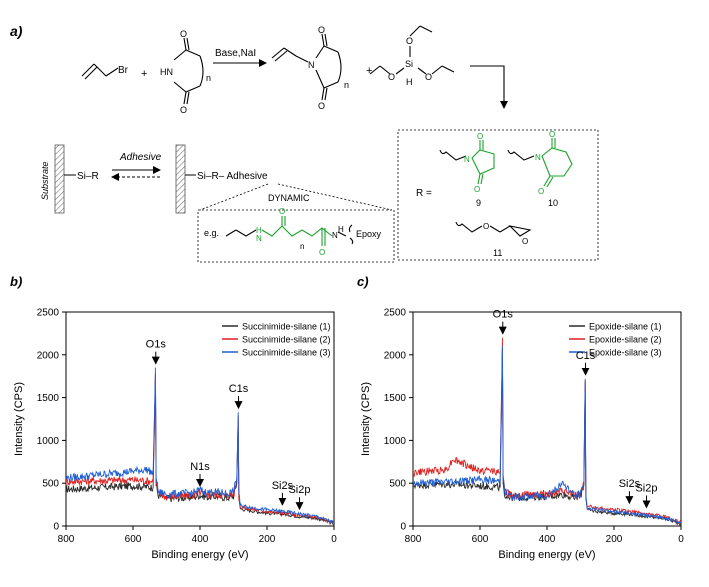 This screenshot has height=587, width=709. I want to click on epoxy-label: Epoxy, so click(369, 234).